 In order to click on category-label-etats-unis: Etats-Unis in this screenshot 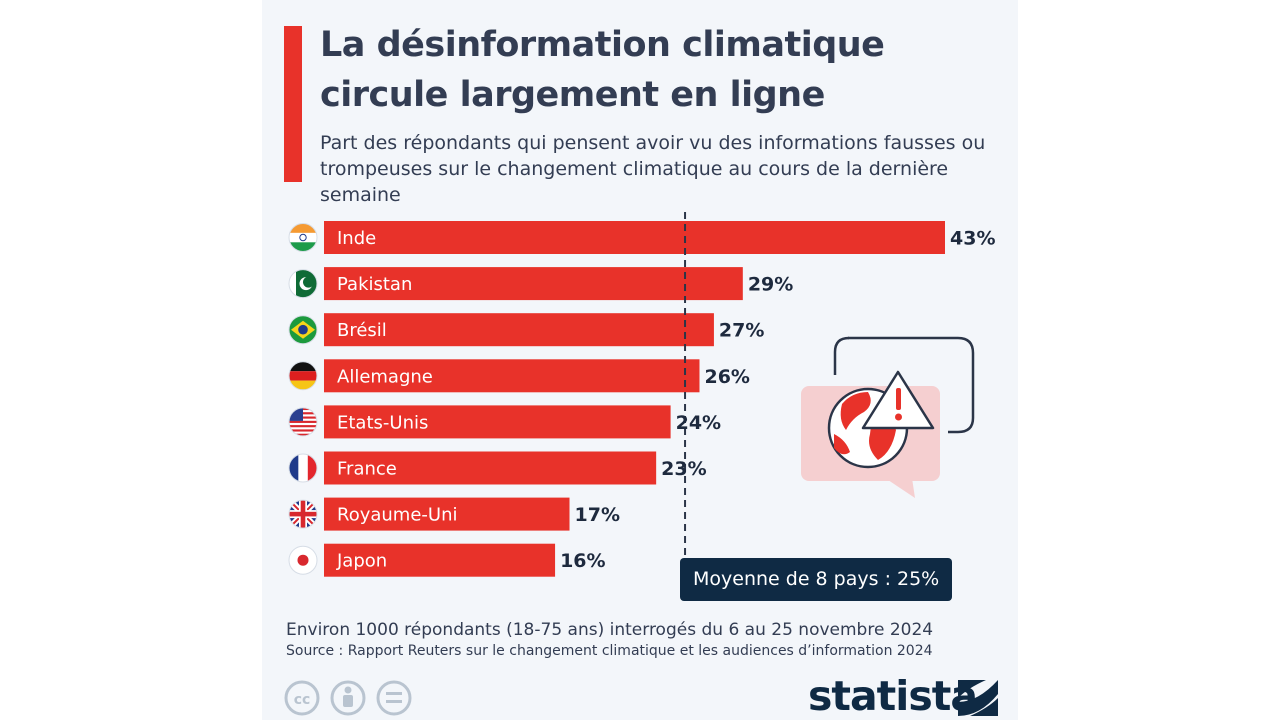, I will do `click(382, 422)`.